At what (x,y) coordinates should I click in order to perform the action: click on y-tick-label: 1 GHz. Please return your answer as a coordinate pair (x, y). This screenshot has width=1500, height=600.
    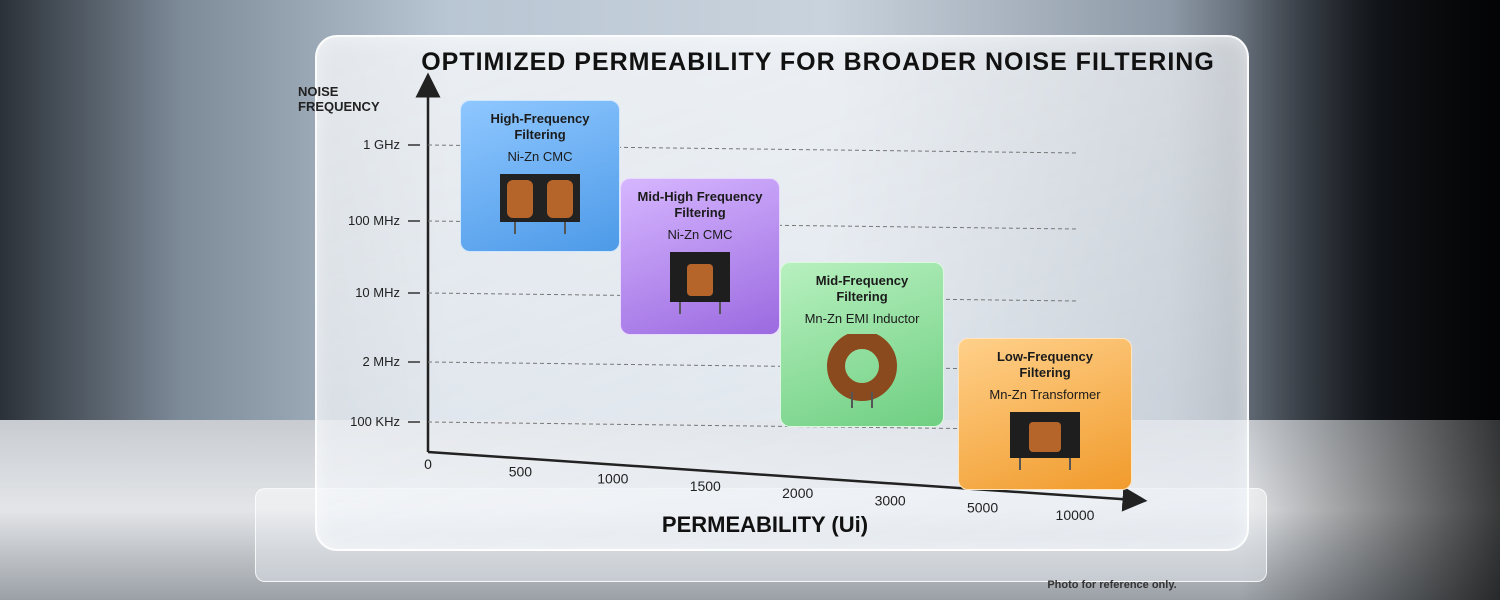
    Looking at the image, I should click on (381, 144).